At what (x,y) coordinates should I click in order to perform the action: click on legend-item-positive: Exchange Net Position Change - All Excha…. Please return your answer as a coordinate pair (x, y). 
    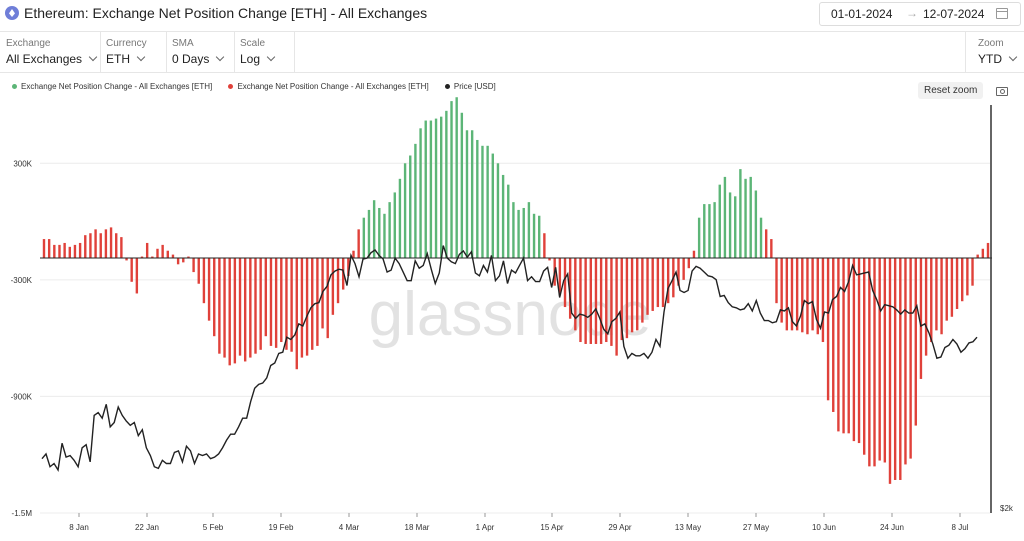
    Looking at the image, I should click on (112, 86).